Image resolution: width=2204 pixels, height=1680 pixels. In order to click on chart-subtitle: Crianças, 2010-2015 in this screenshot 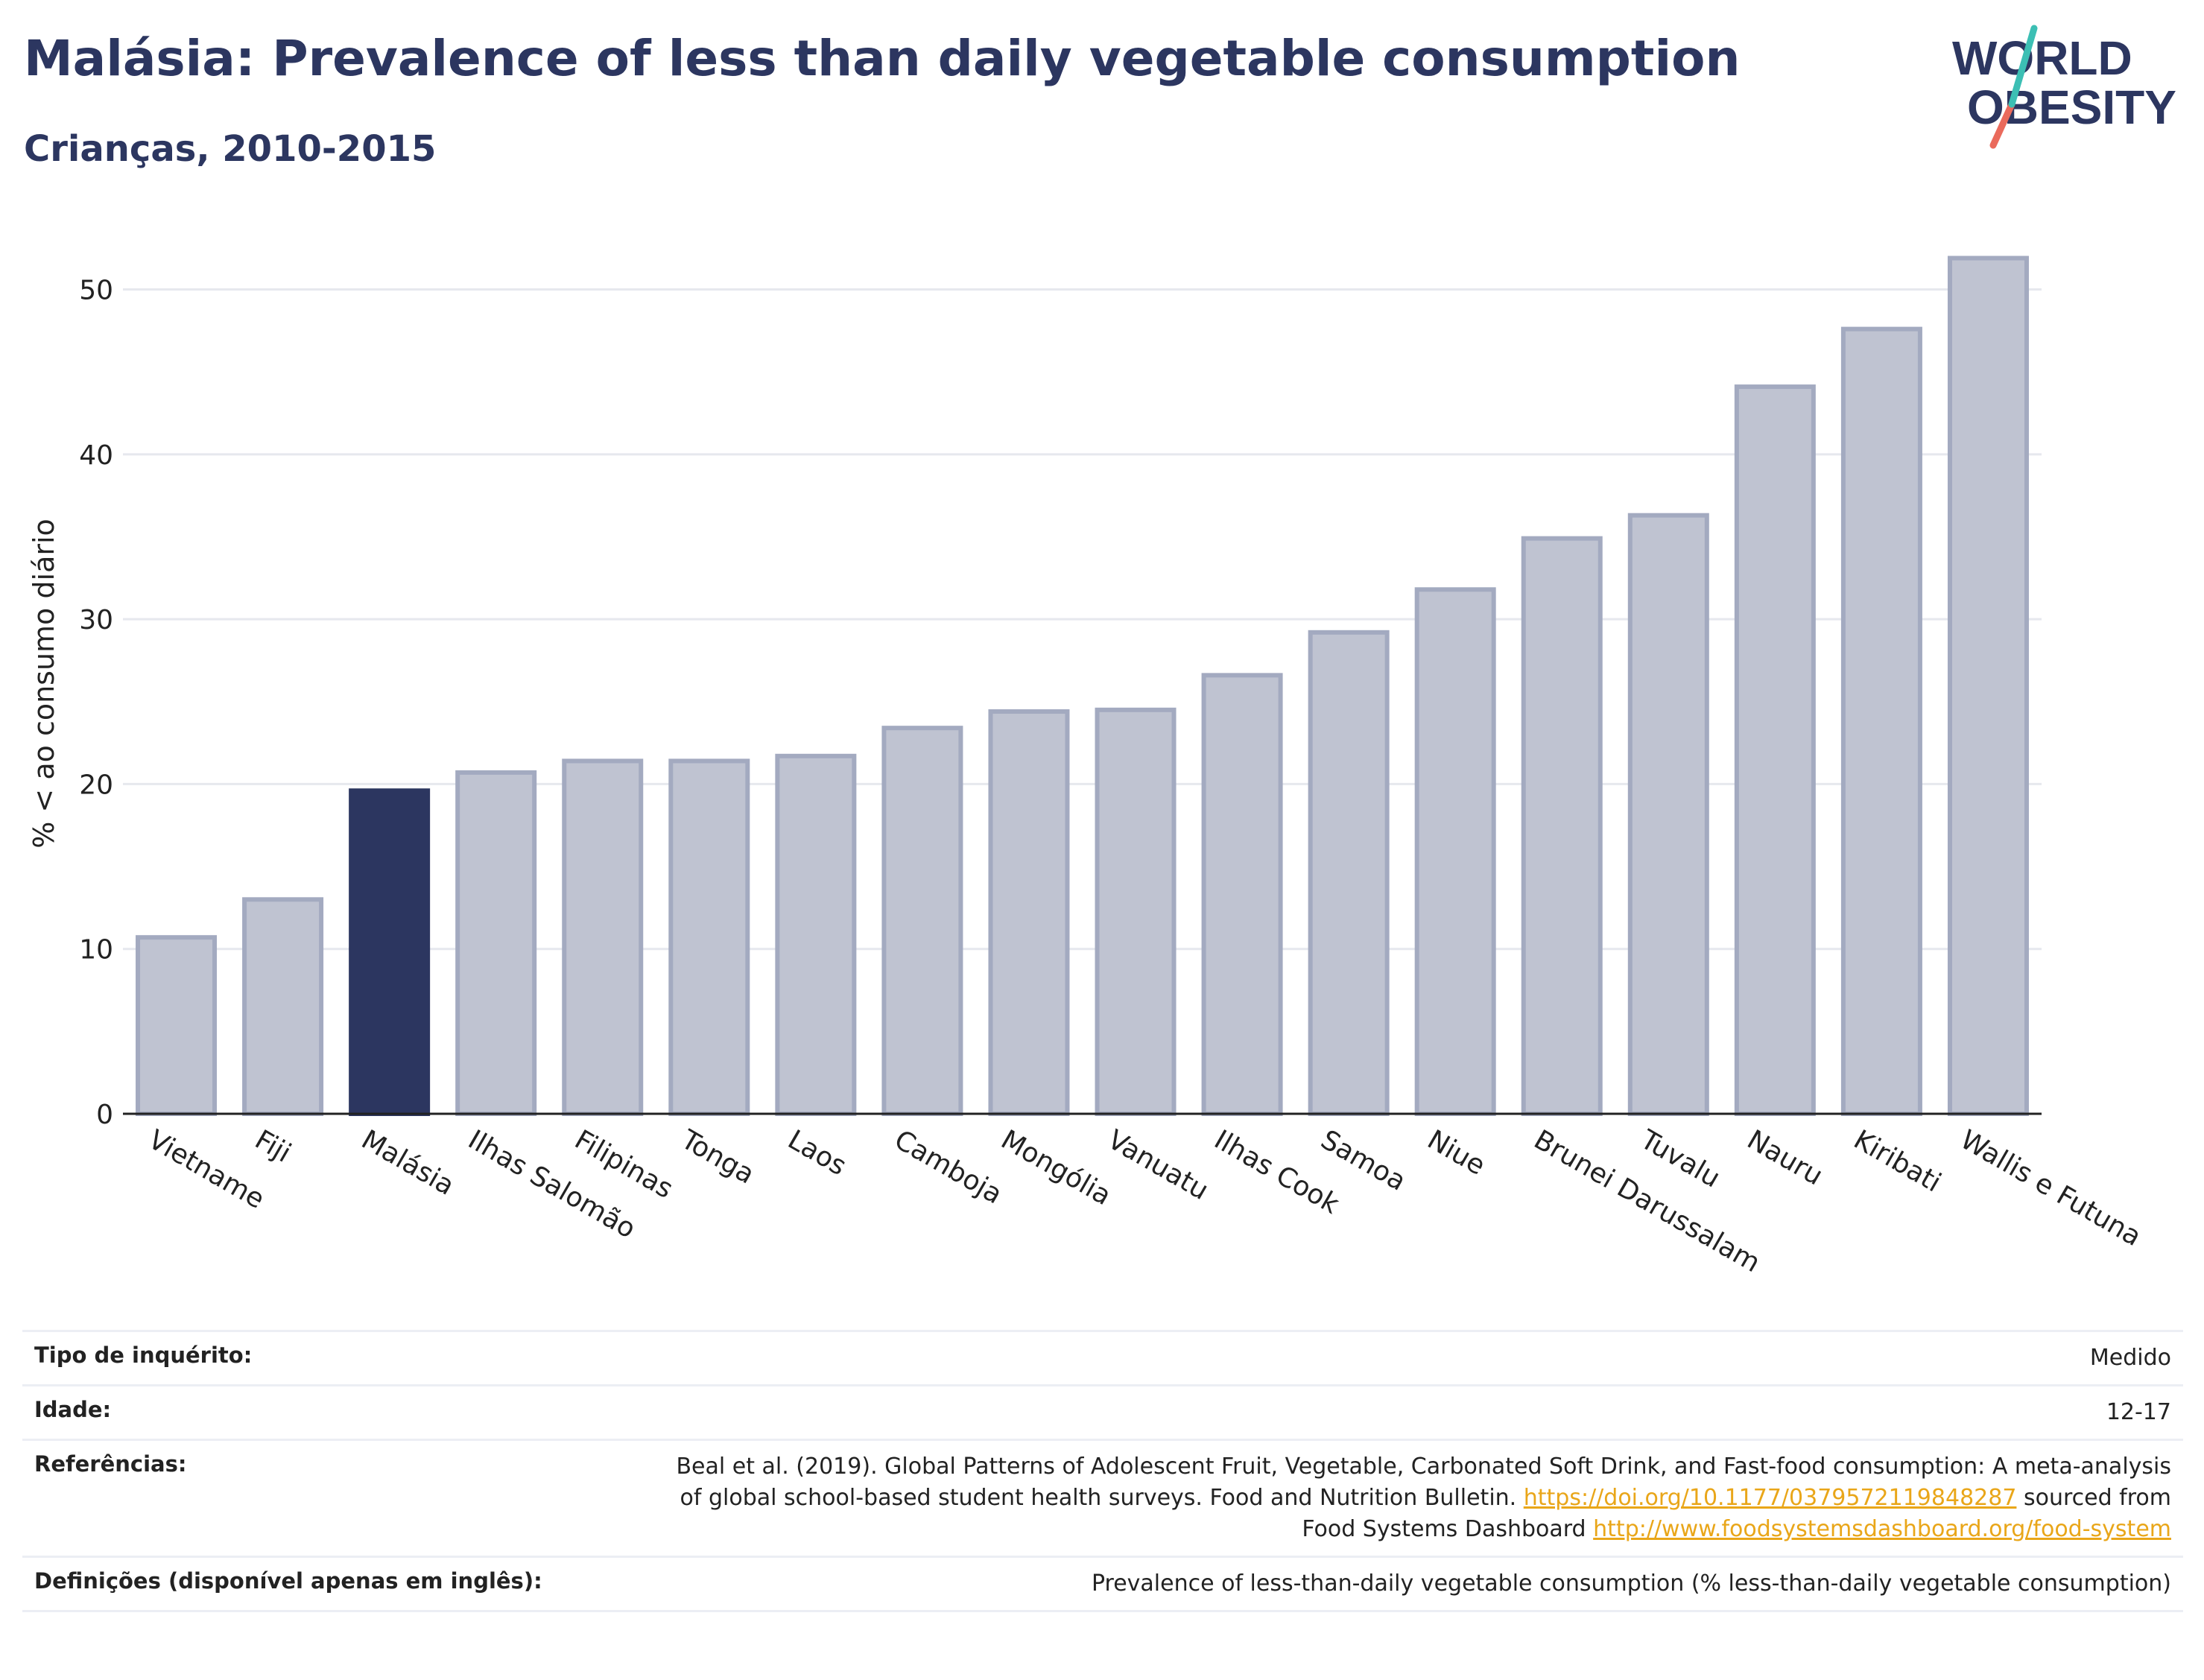, I will do `click(230, 149)`.